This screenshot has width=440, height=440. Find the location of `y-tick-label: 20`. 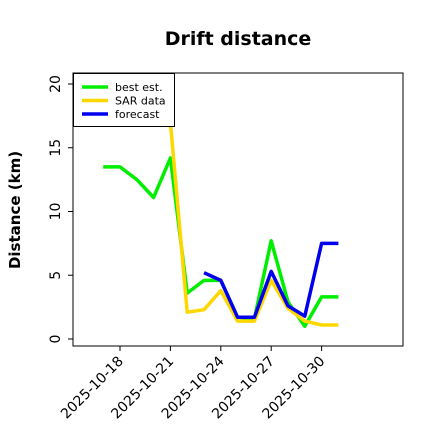

y-tick-label: 20 is located at coordinates (56, 84).